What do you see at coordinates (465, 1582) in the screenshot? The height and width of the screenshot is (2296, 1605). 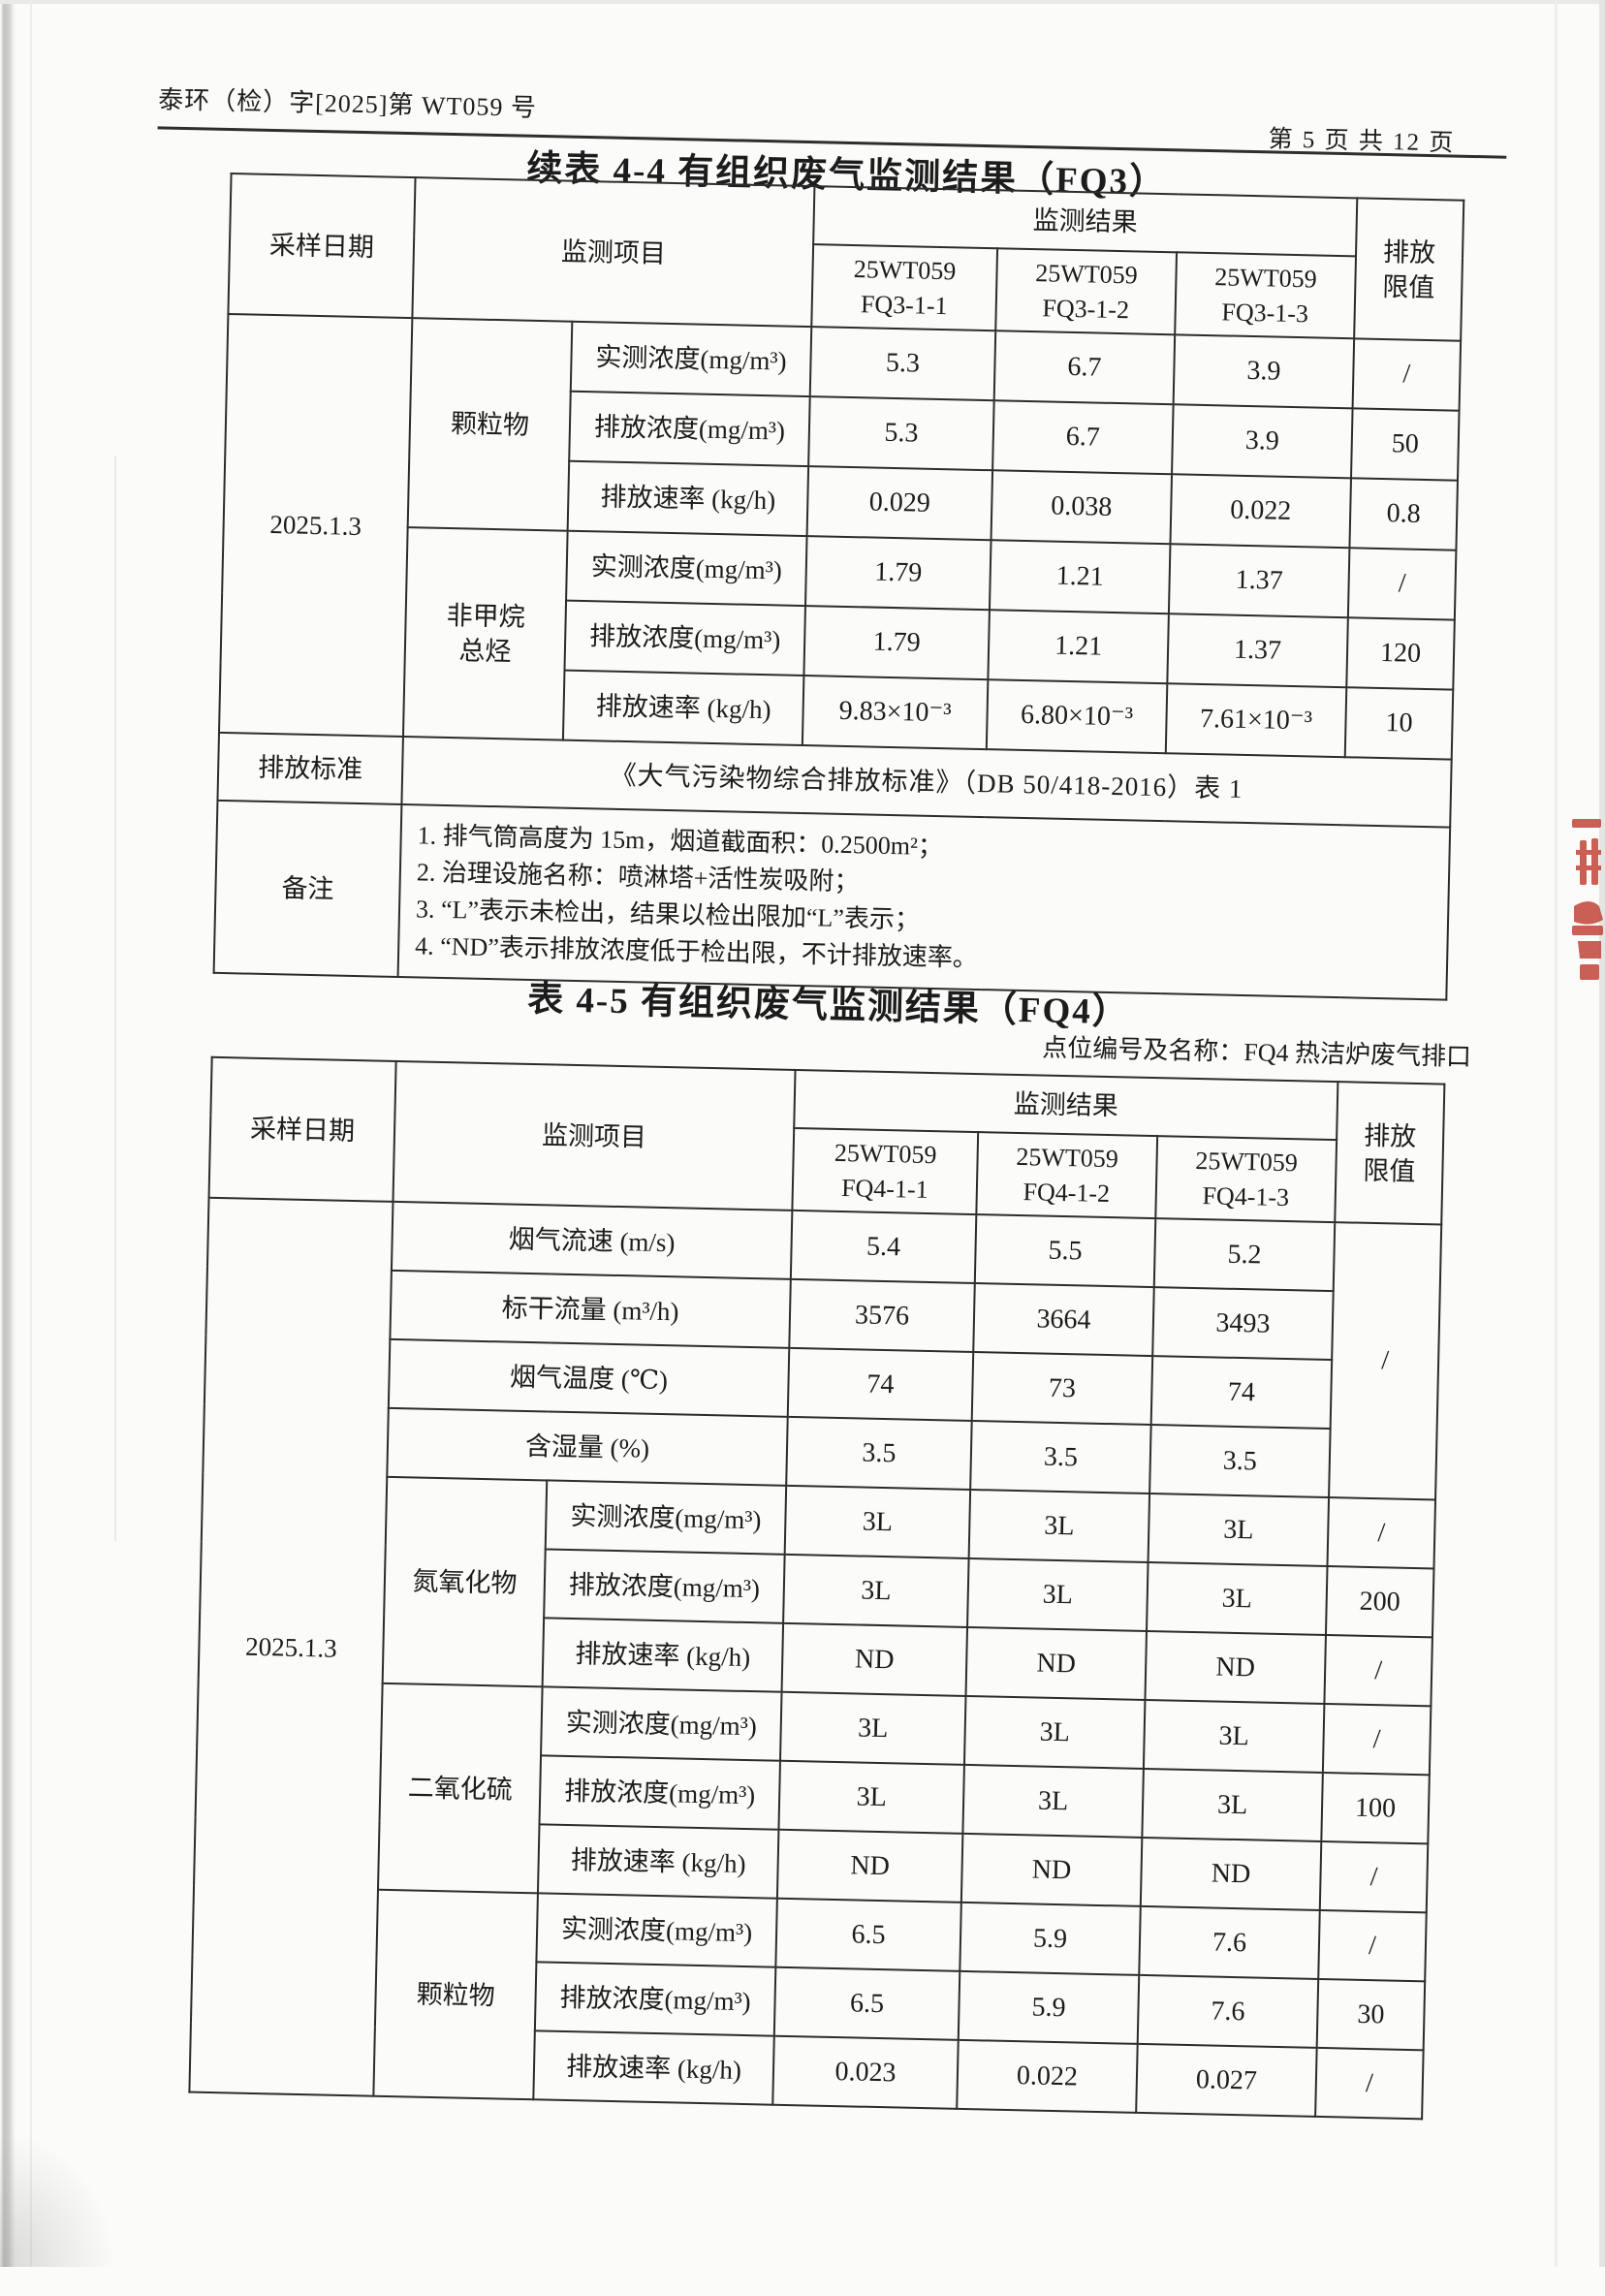 I see `pollutant-group-cell: 氮氧化物` at bounding box center [465, 1582].